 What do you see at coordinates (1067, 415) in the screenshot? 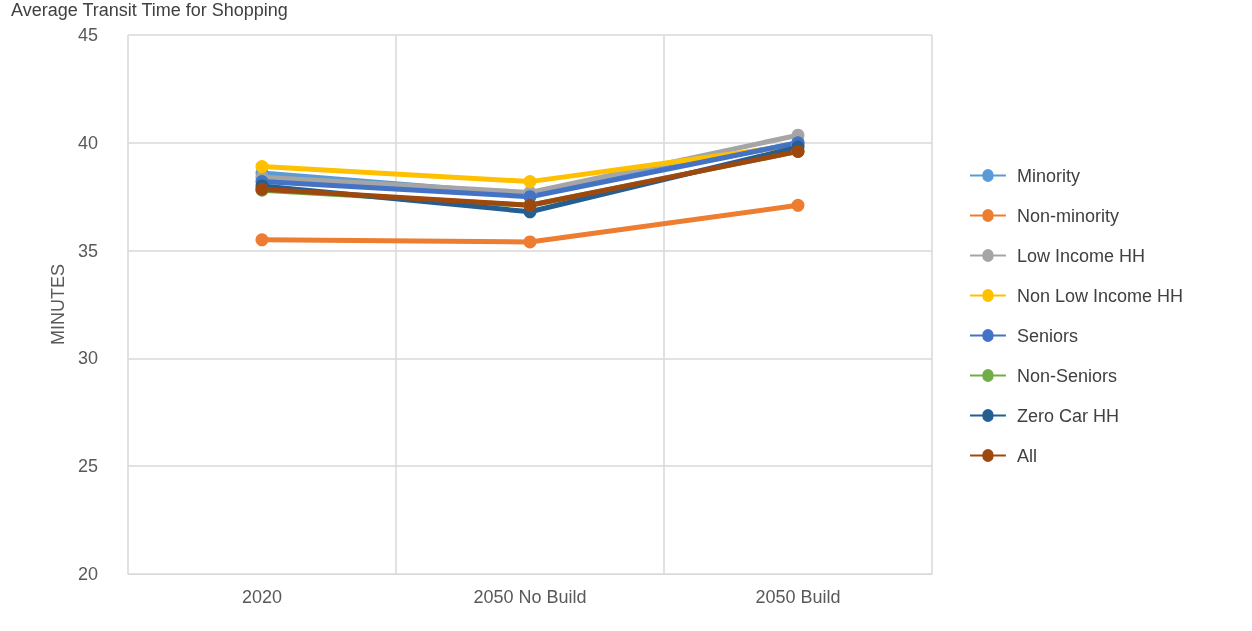
I see `legend-label: Zero Car HH` at bounding box center [1067, 415].